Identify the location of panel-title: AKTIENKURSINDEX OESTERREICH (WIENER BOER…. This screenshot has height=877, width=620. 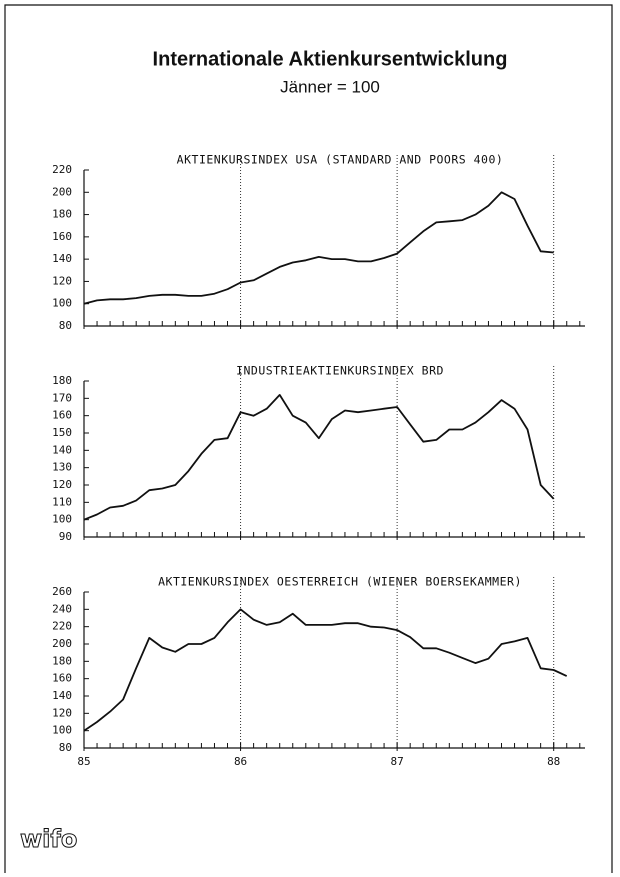
(340, 582).